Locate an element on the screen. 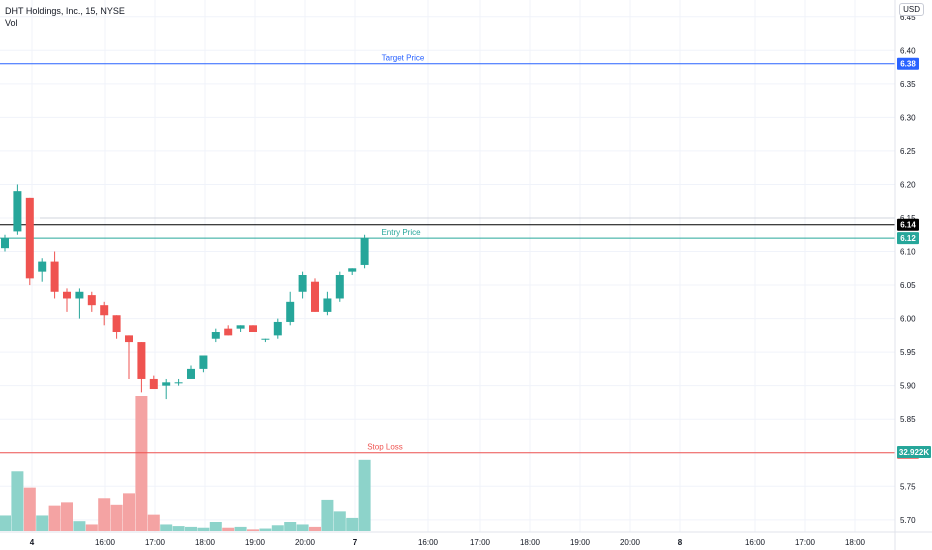 This screenshot has height=550, width=932. chart-legend: DHT Holdings, Inc., 15, NYSE Vol is located at coordinates (65, 17).